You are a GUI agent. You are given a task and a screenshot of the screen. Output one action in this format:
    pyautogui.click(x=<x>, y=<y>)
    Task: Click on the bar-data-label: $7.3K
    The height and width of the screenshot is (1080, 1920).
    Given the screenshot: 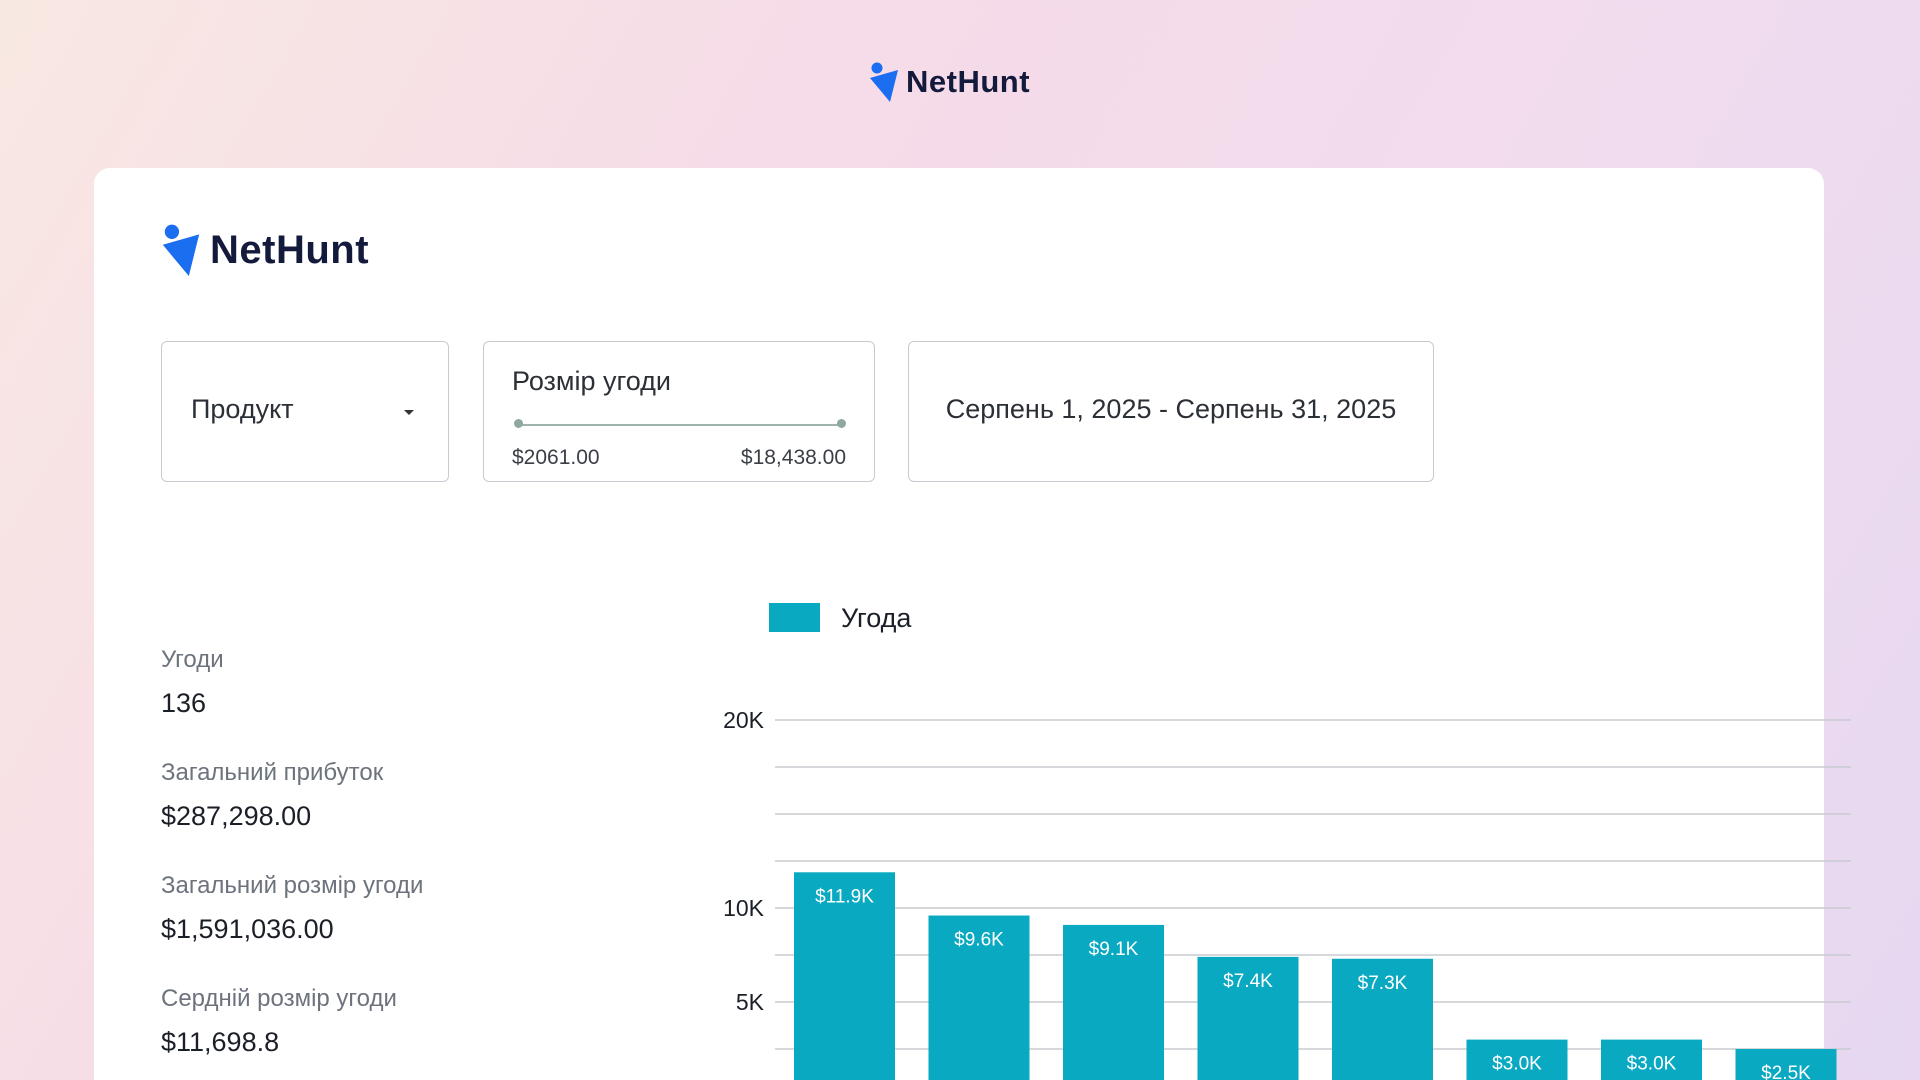 What is the action you would take?
    pyautogui.click(x=1383, y=983)
    